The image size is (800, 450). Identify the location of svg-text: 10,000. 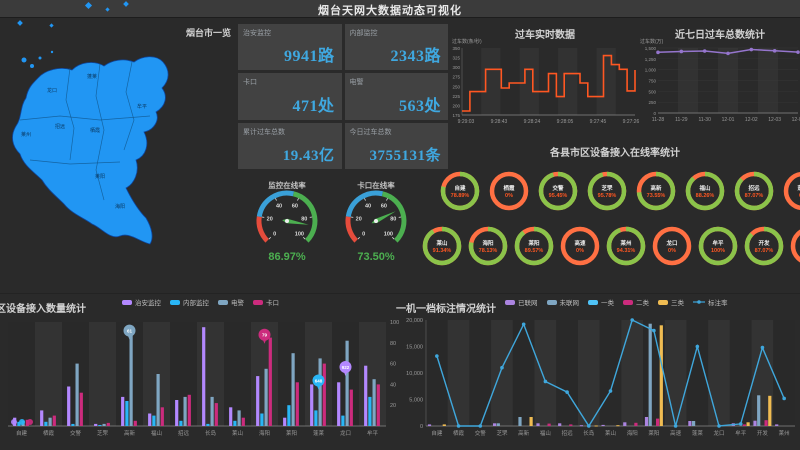
(414, 374).